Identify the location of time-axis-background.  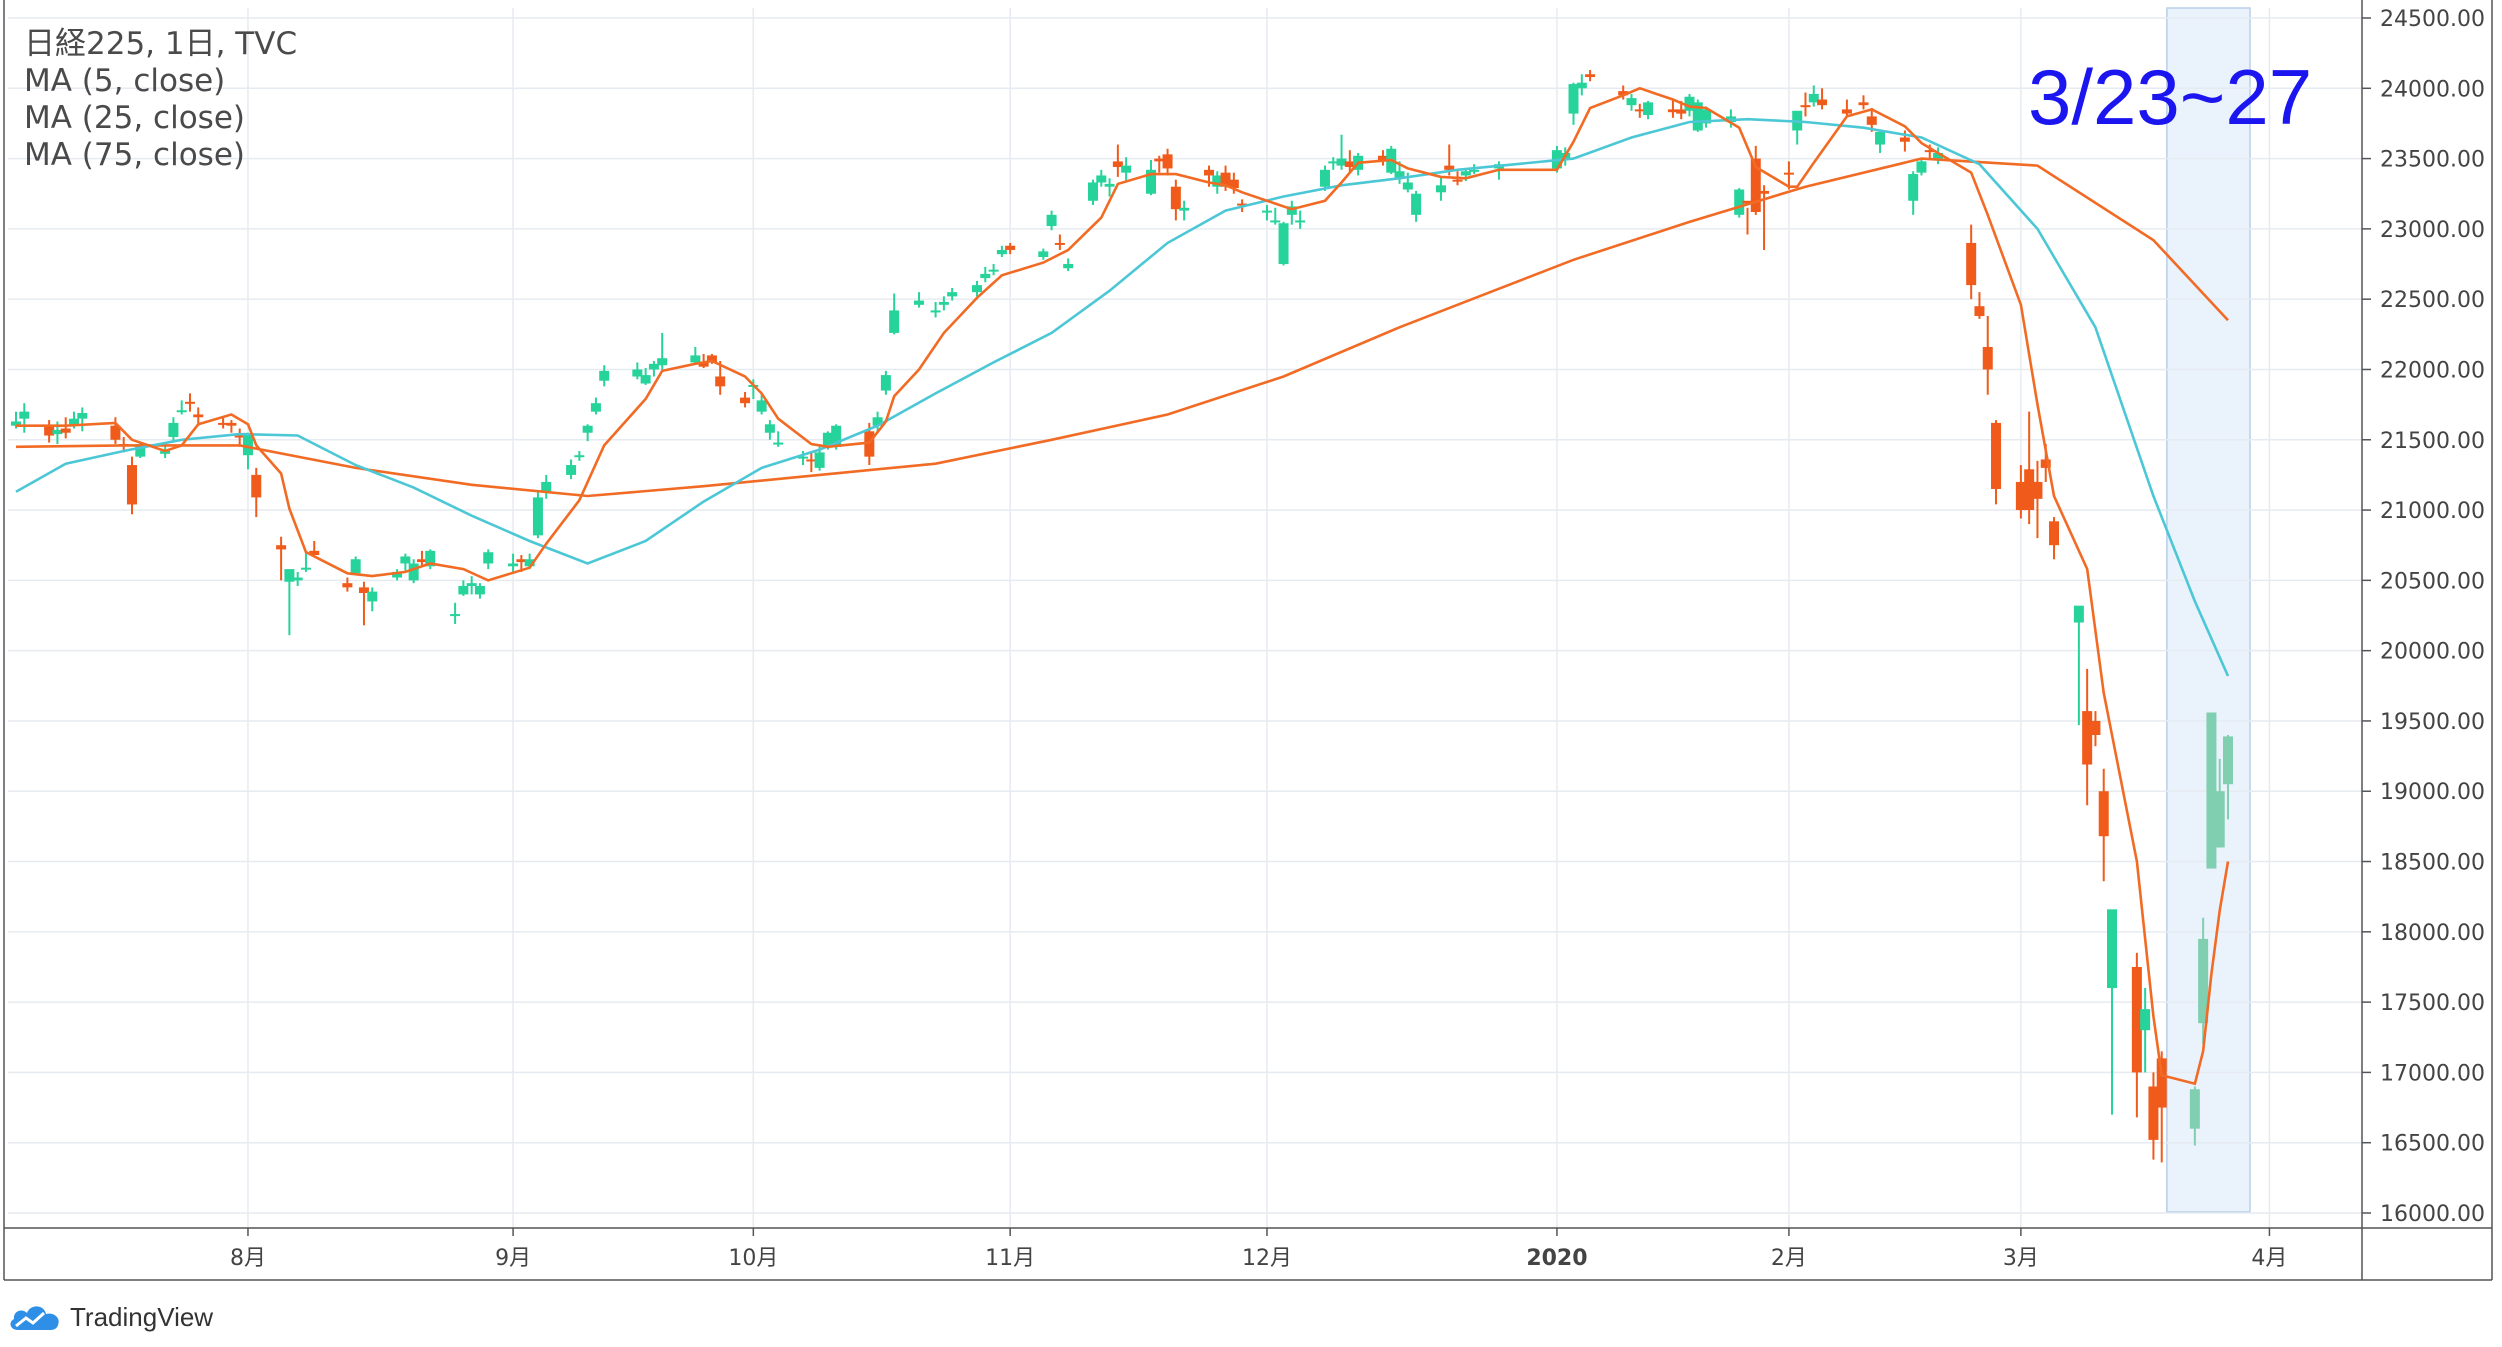
(1246, 1254).